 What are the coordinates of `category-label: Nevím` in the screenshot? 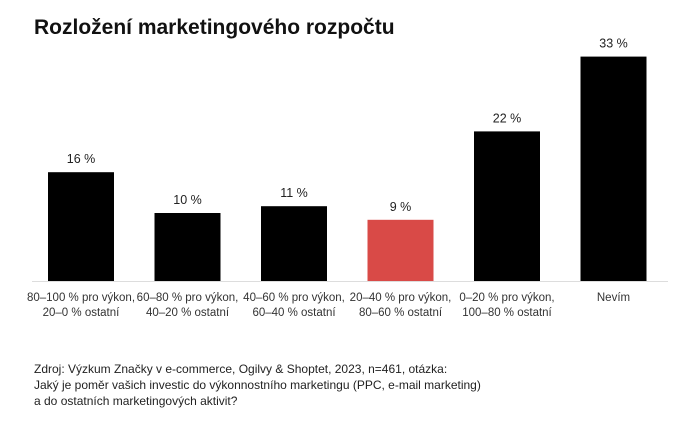 It's located at (613, 298).